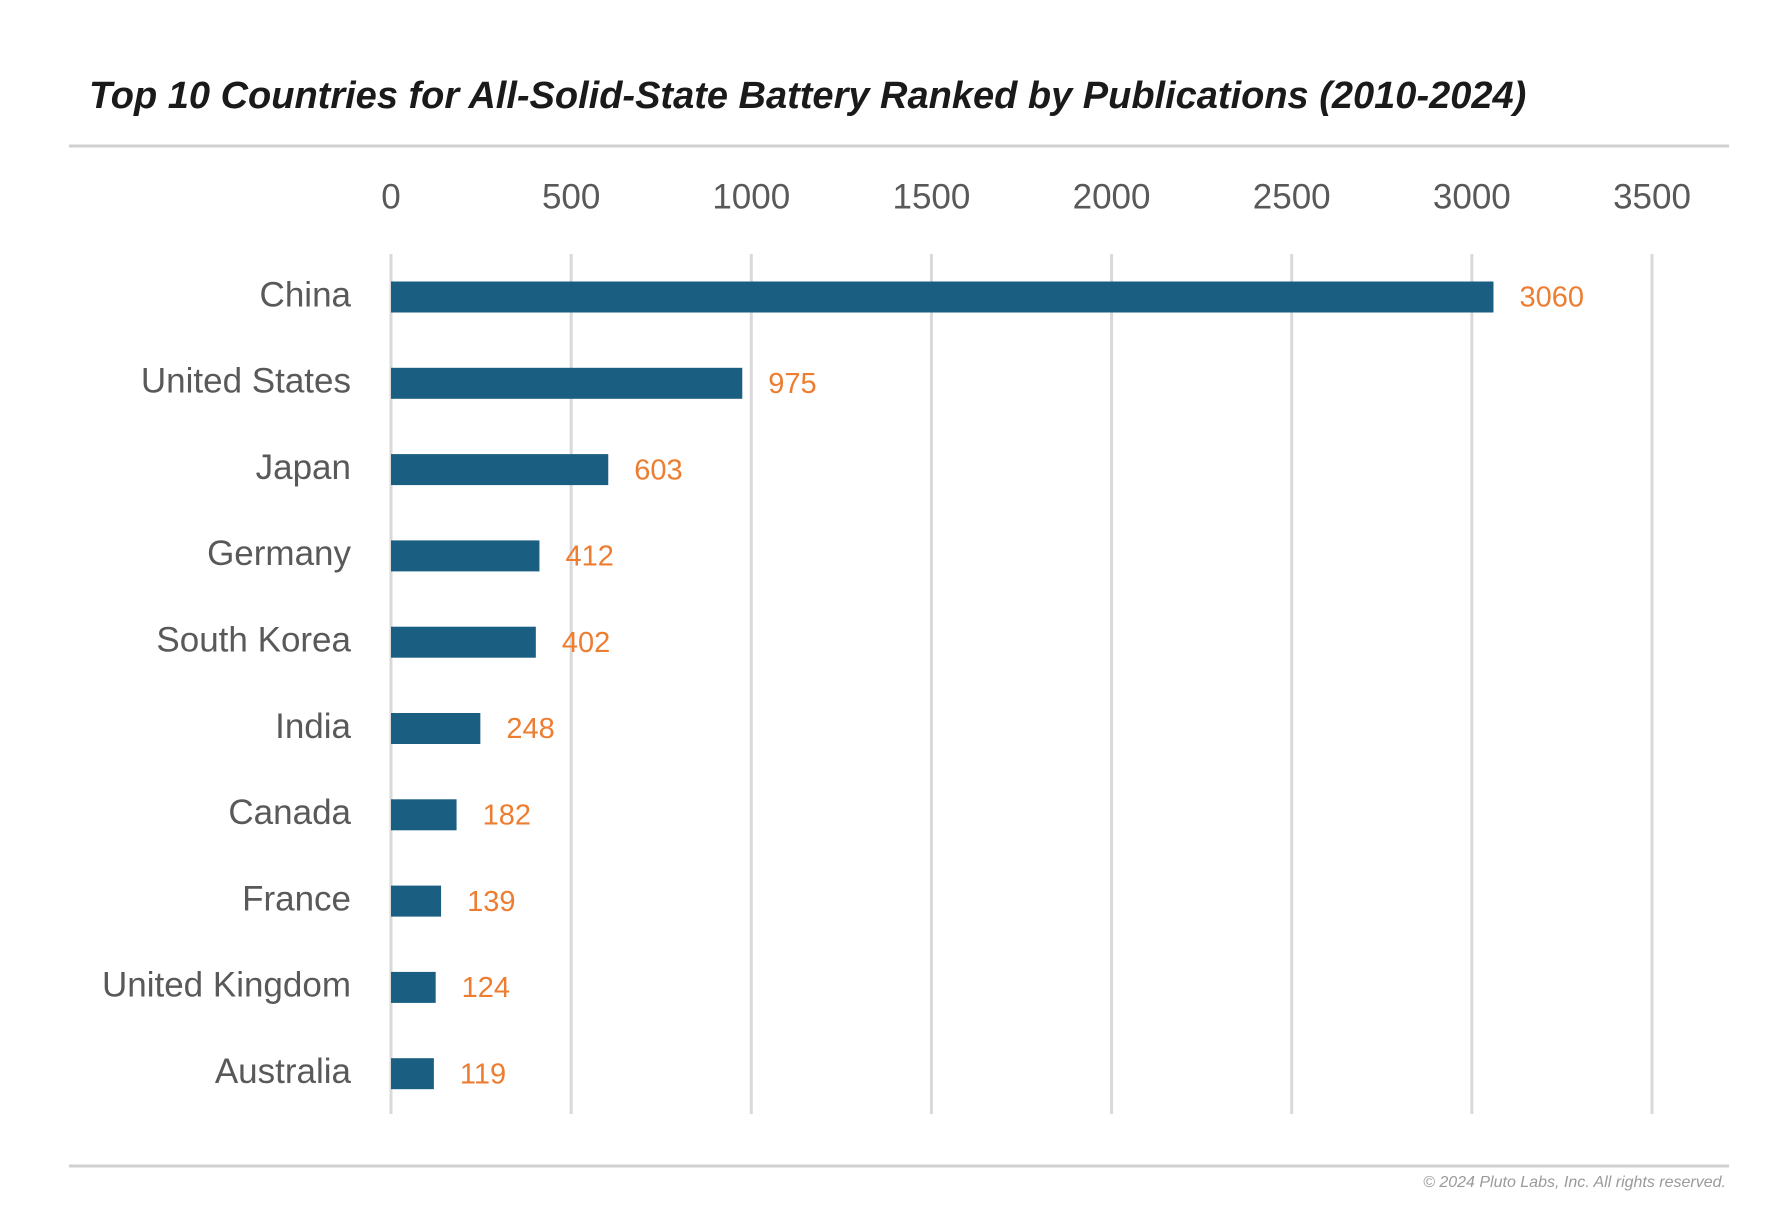 This screenshot has width=1789, height=1219. Describe the element at coordinates (1292, 196) in the screenshot. I see `x-tick-label: 2500` at that location.